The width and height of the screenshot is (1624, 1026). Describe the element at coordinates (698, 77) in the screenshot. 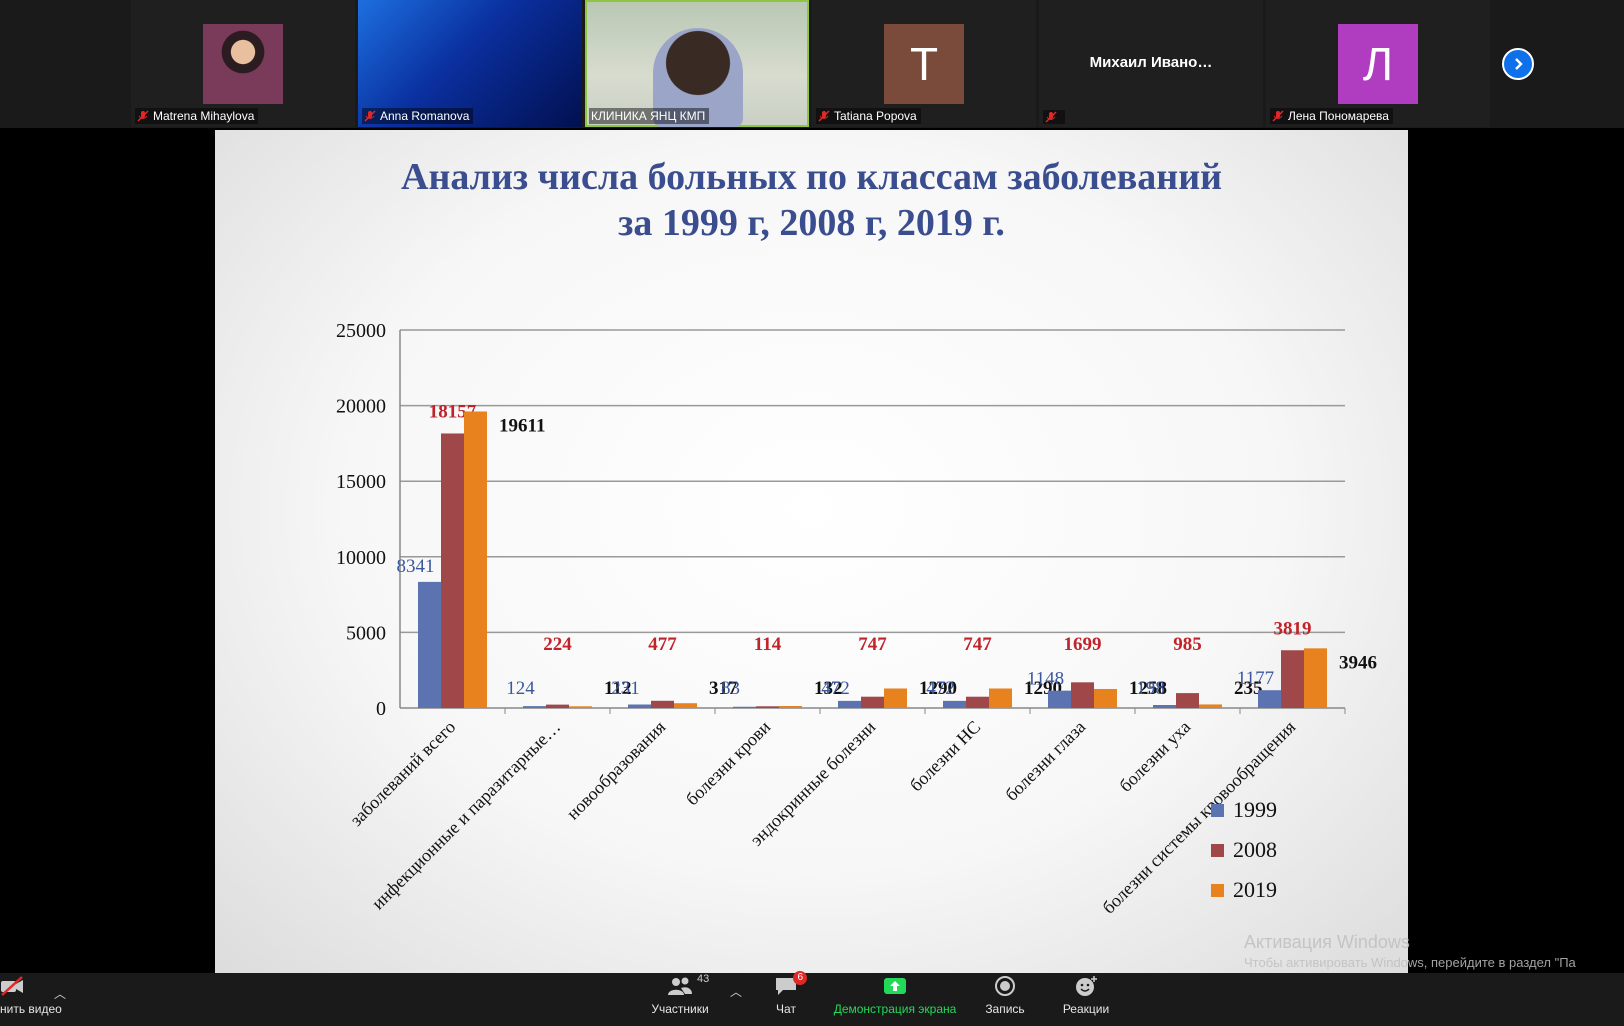

I see `participant-video` at that location.